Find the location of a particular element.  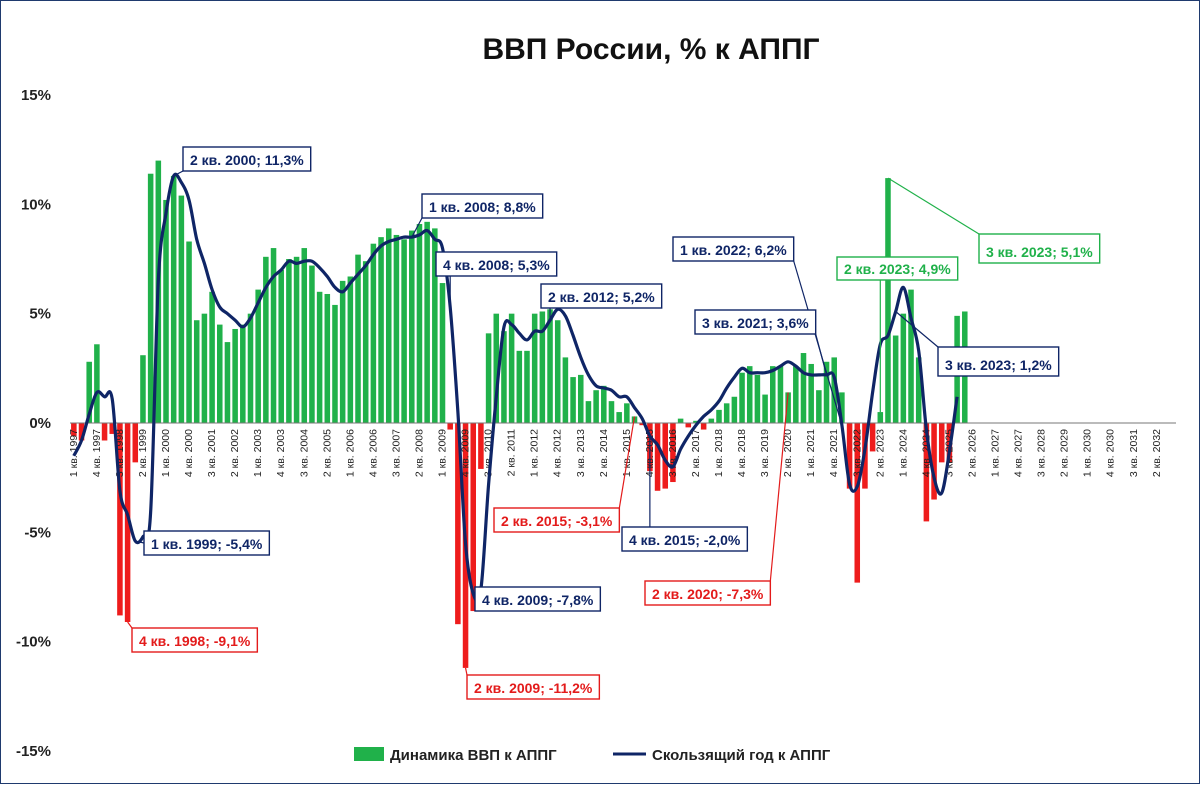

callout: 2 кв. 2015; -3,1% is located at coordinates (564, 474).